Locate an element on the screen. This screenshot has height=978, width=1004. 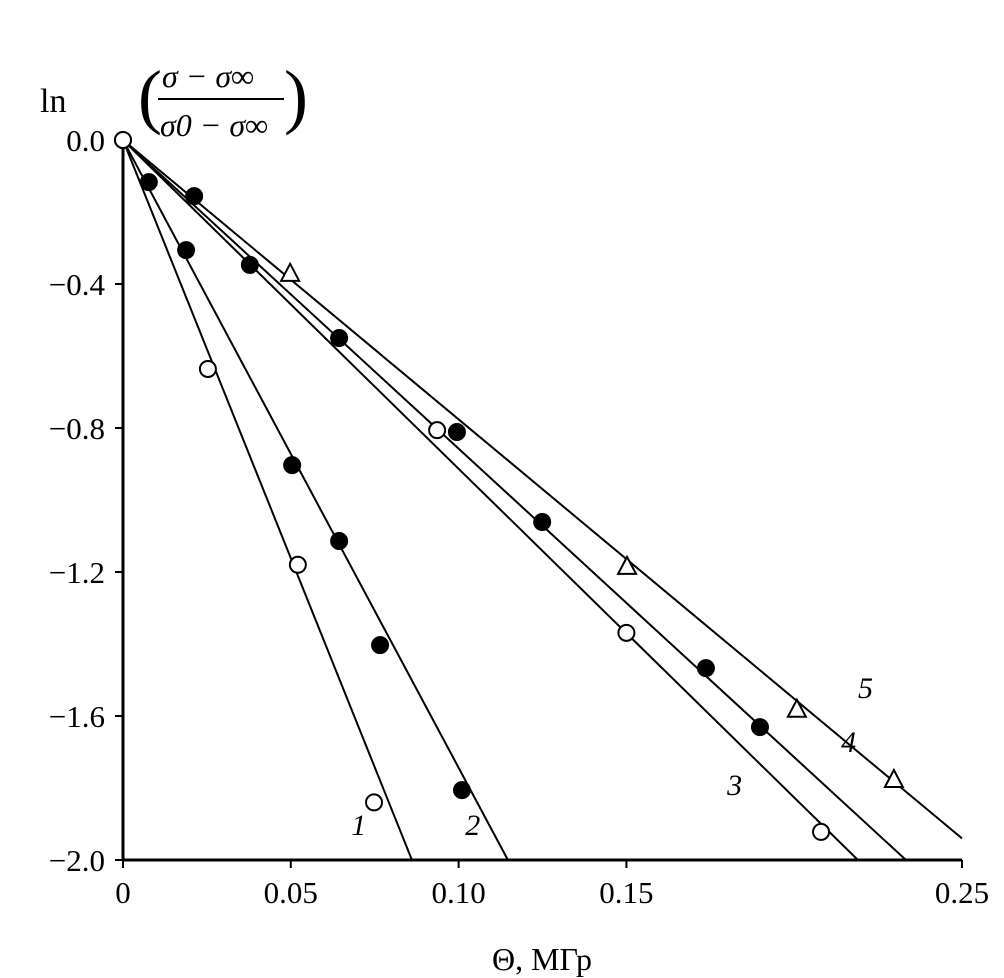
y-tick-label: −1.6 is located at coordinates (77, 716).